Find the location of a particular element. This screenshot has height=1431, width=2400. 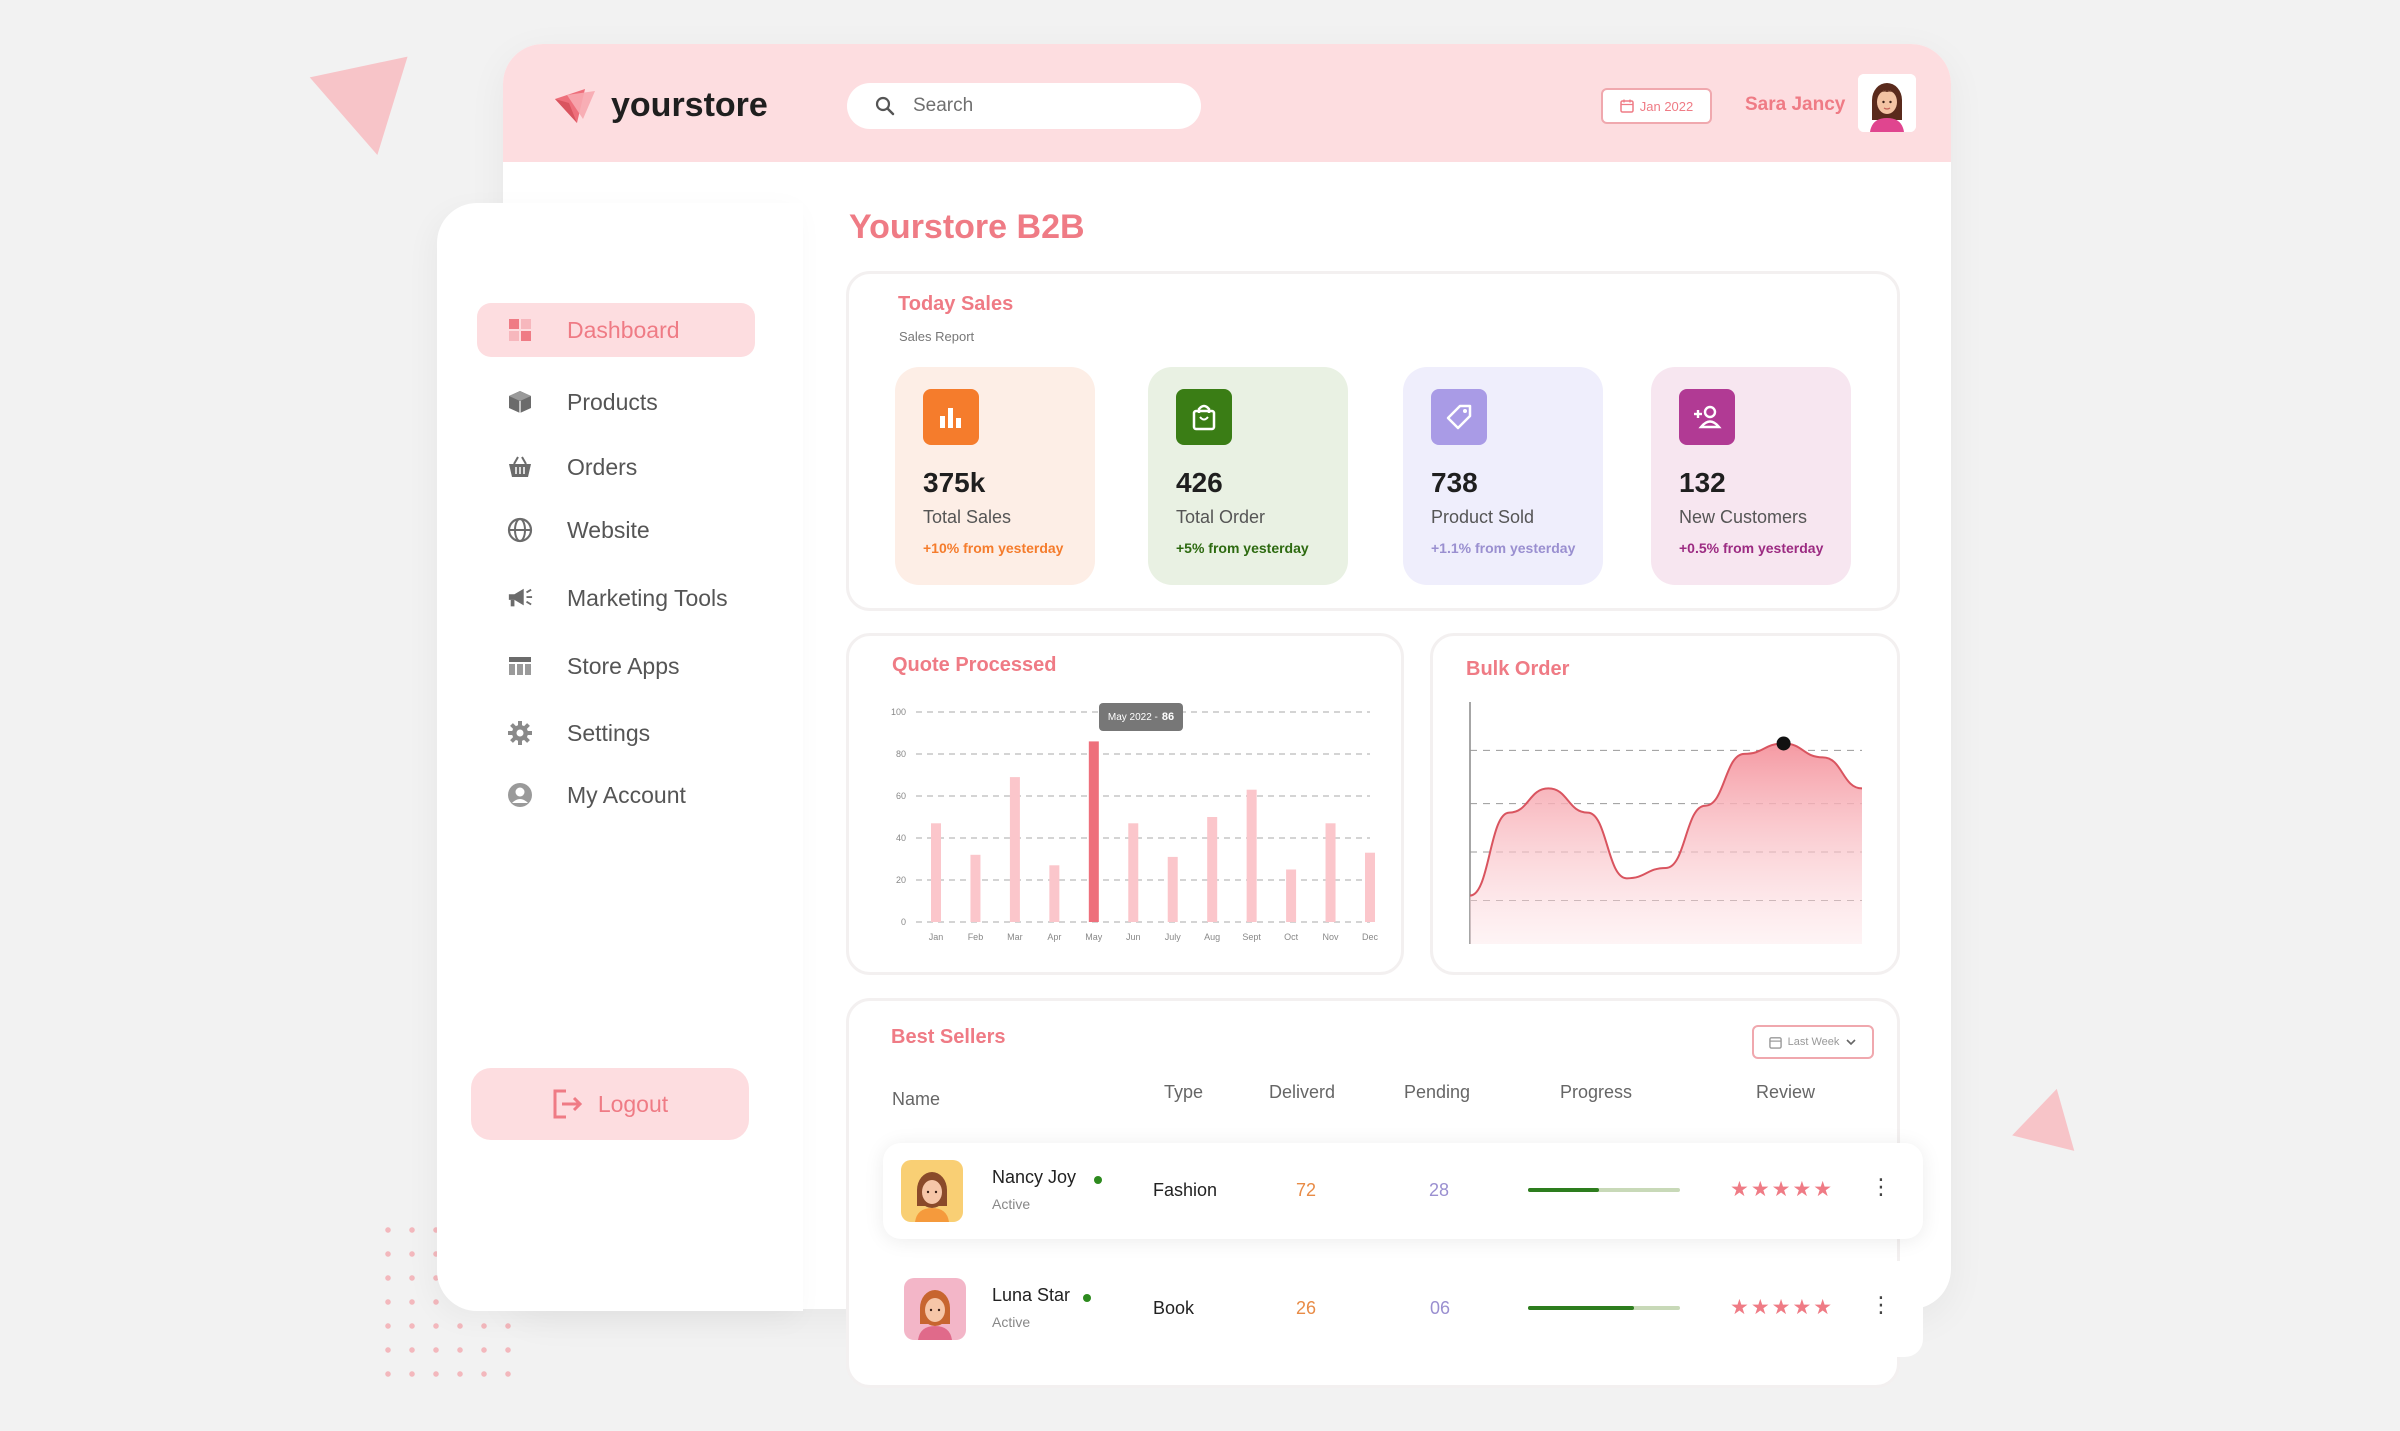

stat-delta: +5% from yesterday is located at coordinates (1242, 548).